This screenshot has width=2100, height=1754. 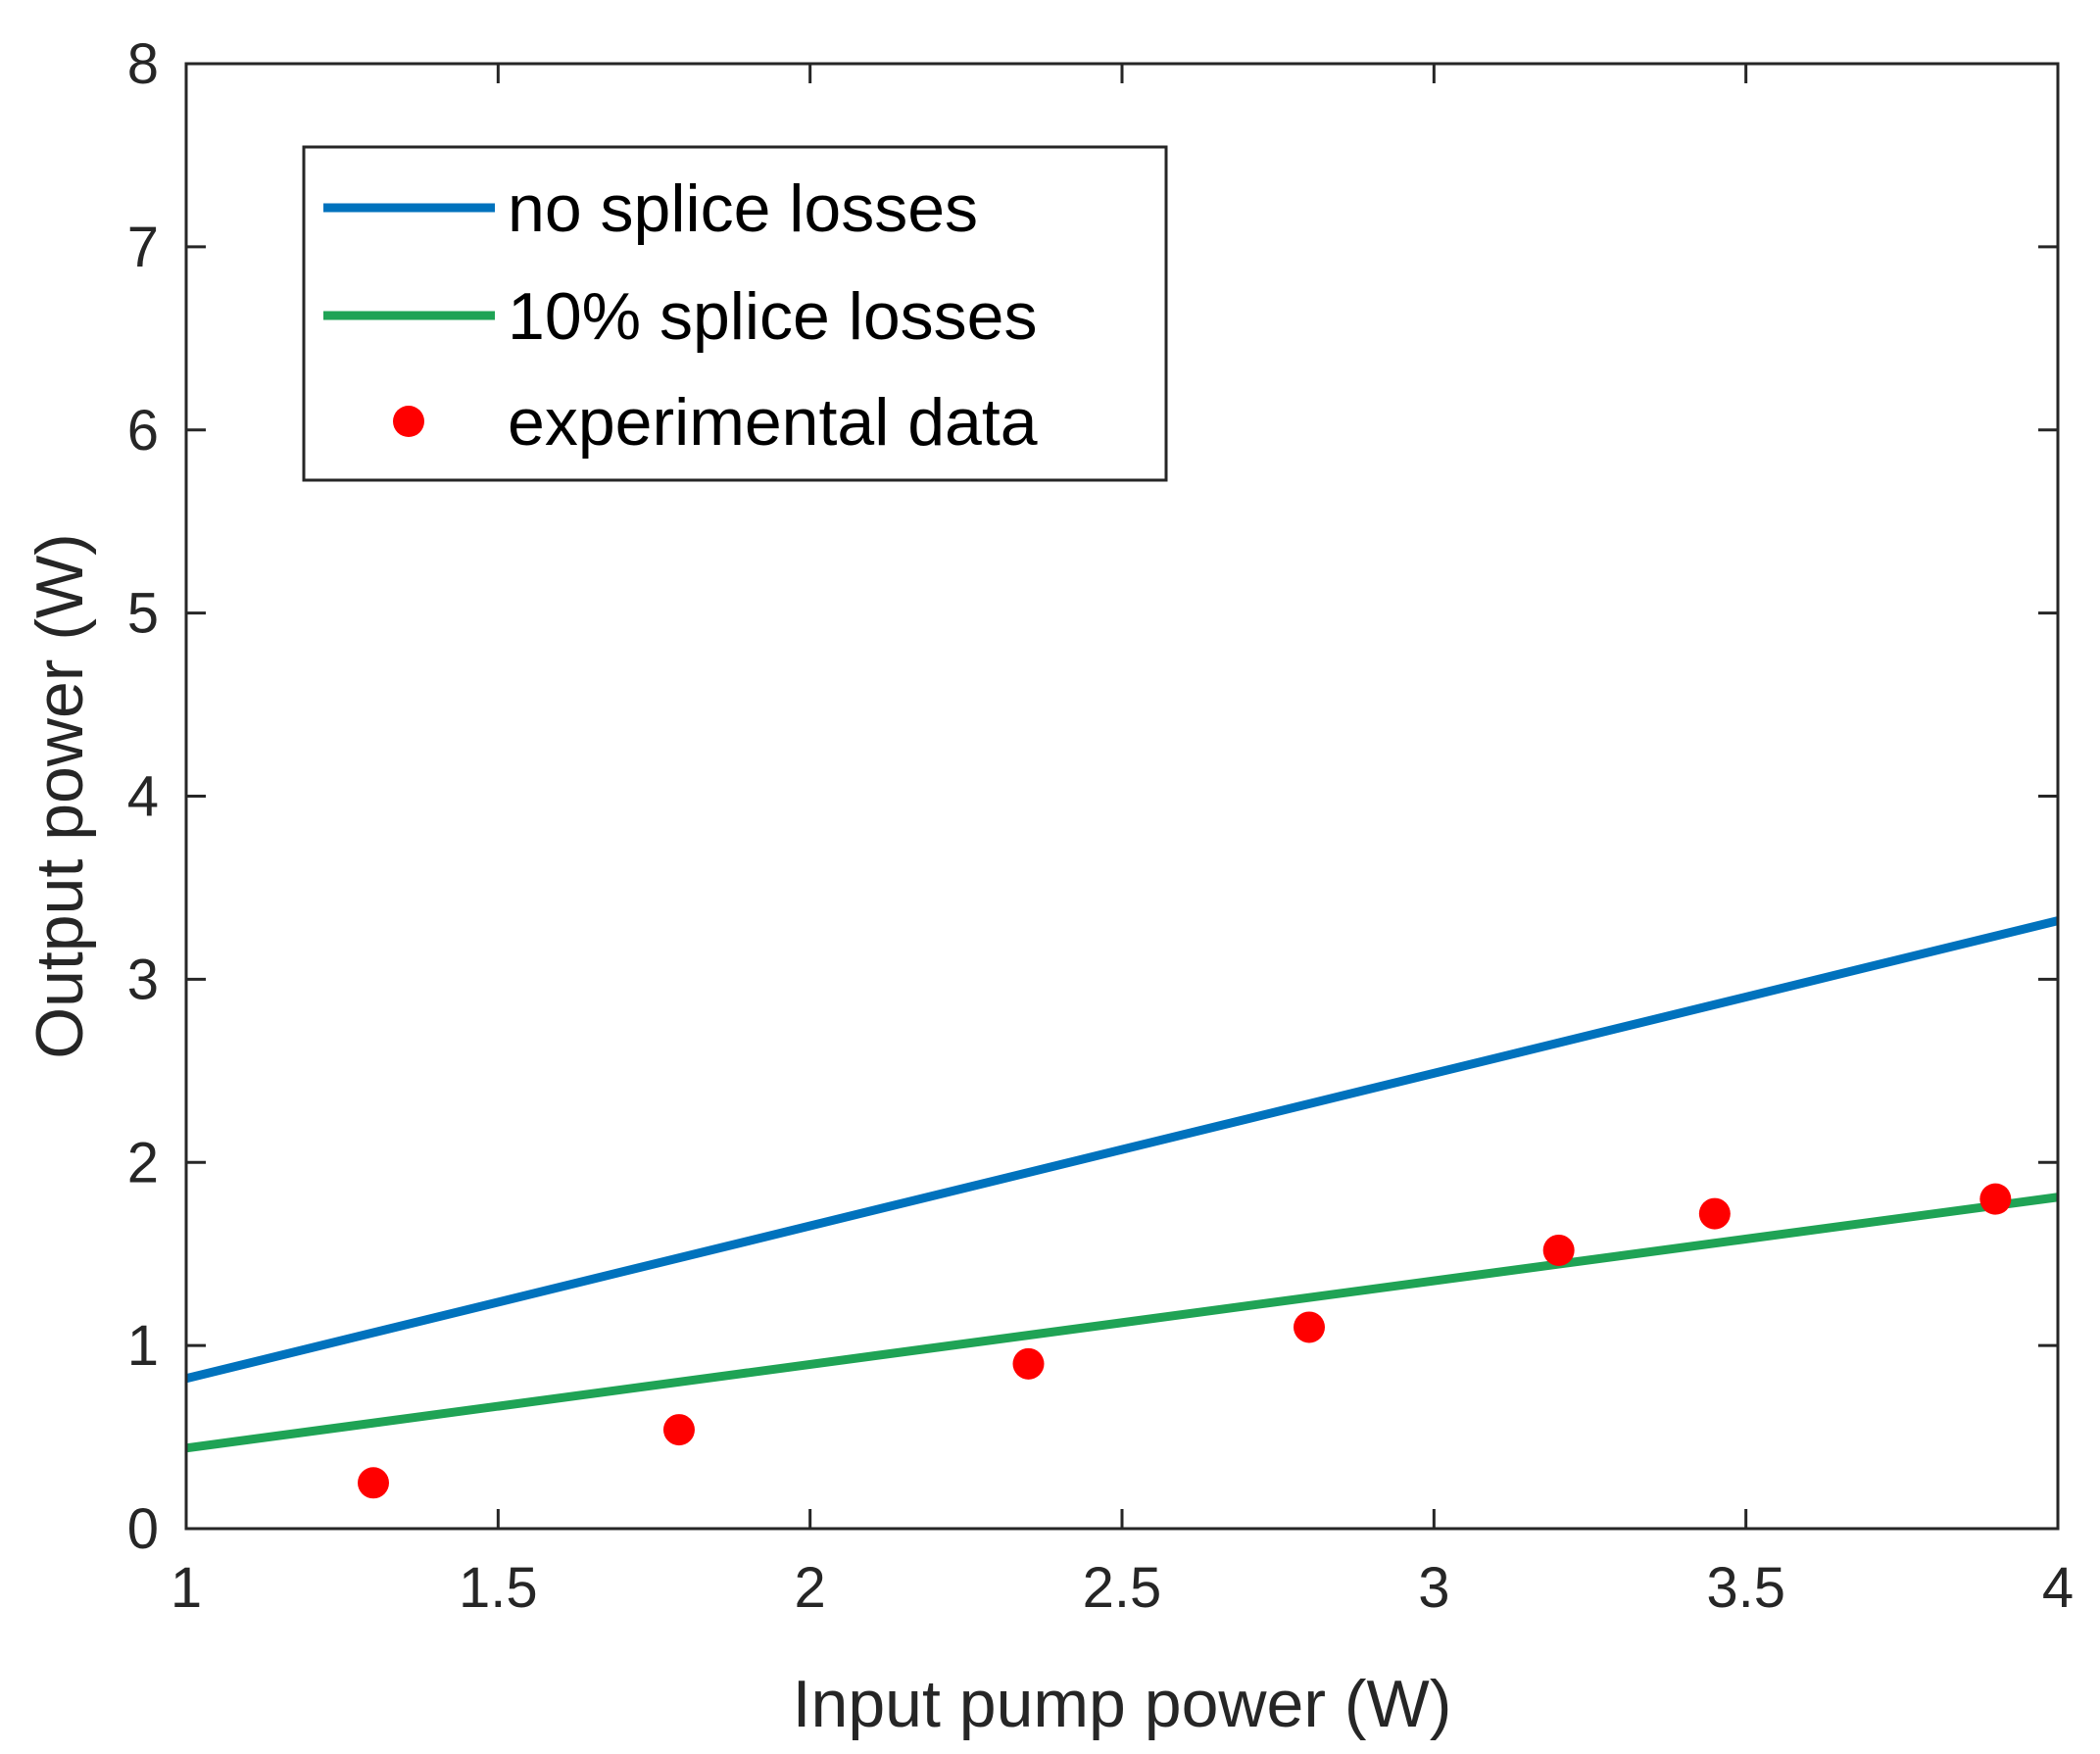 What do you see at coordinates (186, 1588) in the screenshot?
I see `x-tick-label: 1` at bounding box center [186, 1588].